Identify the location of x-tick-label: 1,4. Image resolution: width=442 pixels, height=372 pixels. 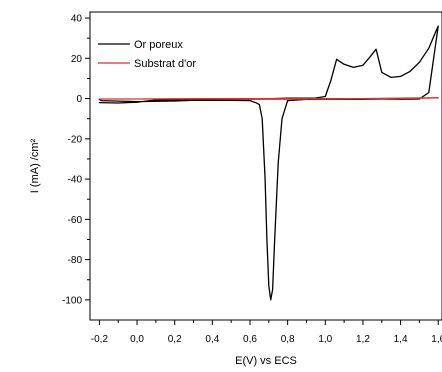
(401, 339).